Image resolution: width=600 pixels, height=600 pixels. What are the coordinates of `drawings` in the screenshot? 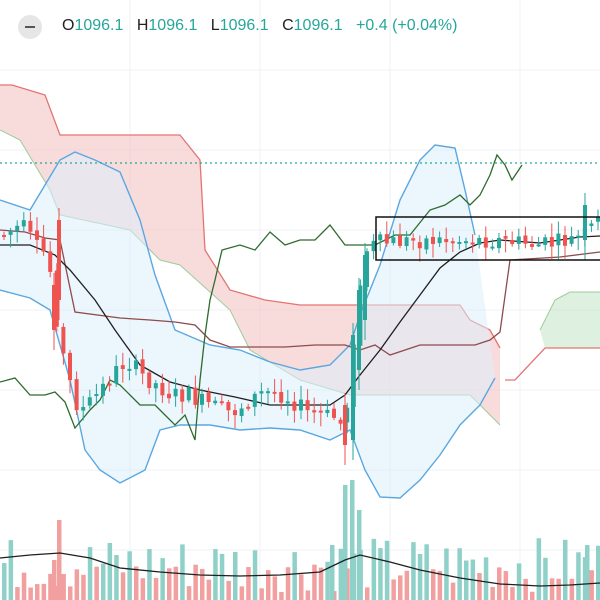 It's located at (487, 238).